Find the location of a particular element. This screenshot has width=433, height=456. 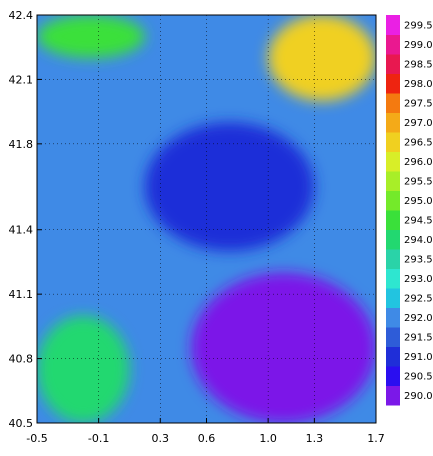

colorbar-label: 297.5 is located at coordinates (418, 103).